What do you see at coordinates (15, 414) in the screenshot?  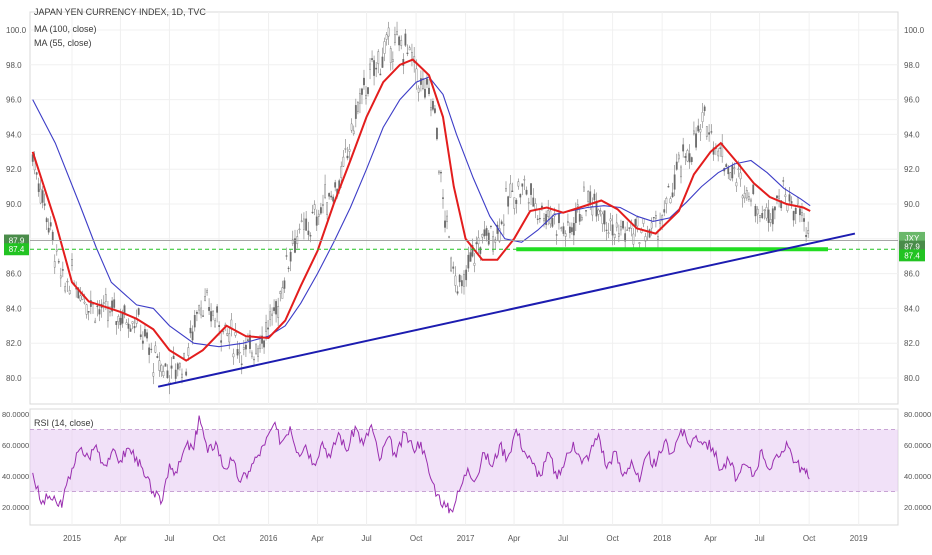 I see `rsi-y-tick-left: 80.0000` at bounding box center [15, 414].